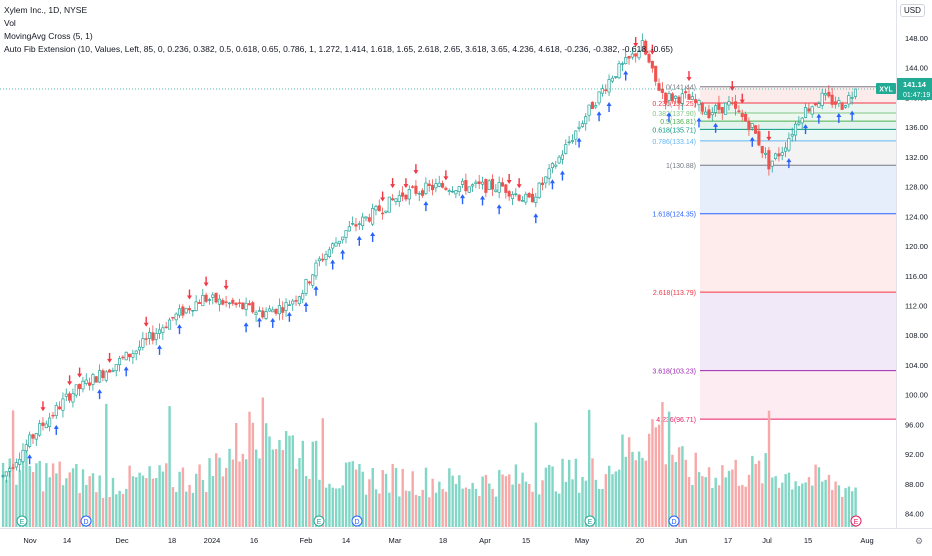 The height and width of the screenshot is (556, 932). Describe the element at coordinates (212, 540) in the screenshot. I see `time-axis-tick: 2024` at that location.